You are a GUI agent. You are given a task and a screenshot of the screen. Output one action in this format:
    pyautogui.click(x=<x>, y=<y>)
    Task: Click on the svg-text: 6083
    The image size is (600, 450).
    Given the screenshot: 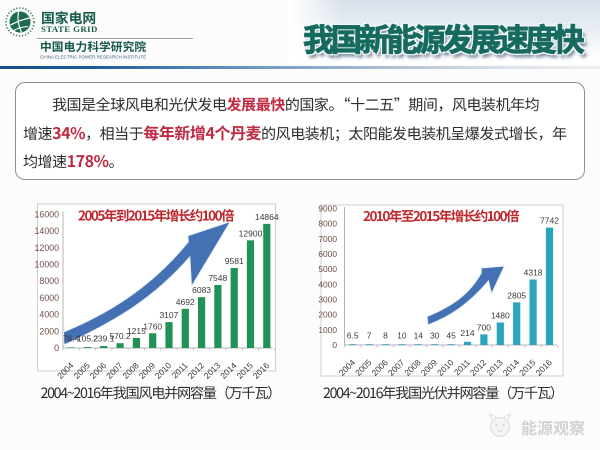 What is the action you would take?
    pyautogui.click(x=201, y=290)
    